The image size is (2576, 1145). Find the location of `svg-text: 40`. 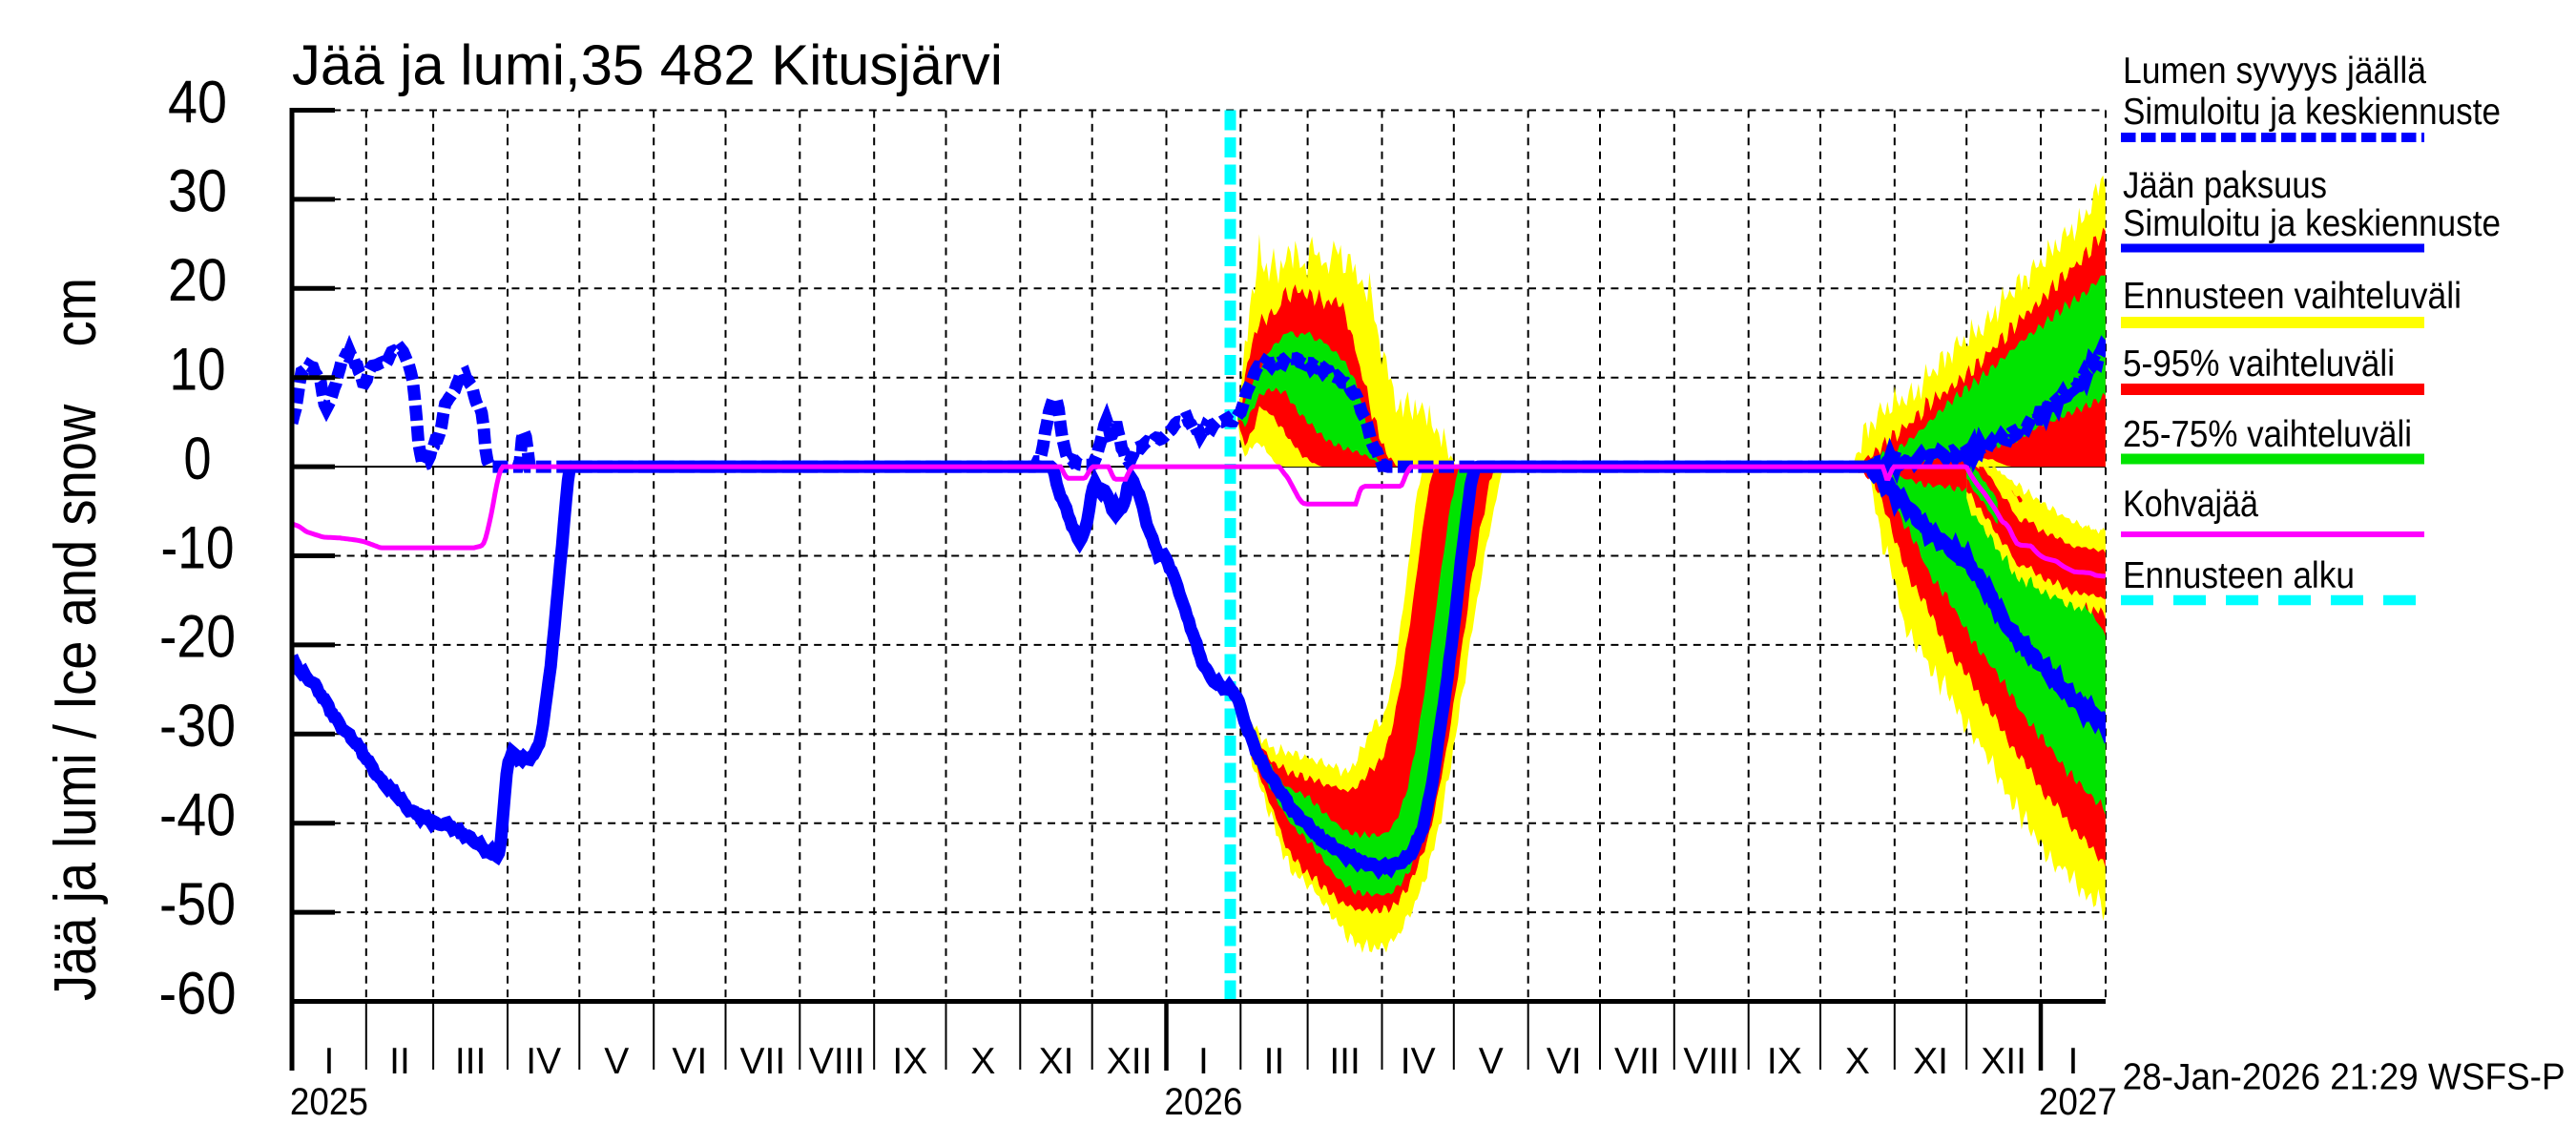

svg-text: 40 is located at coordinates (197, 102).